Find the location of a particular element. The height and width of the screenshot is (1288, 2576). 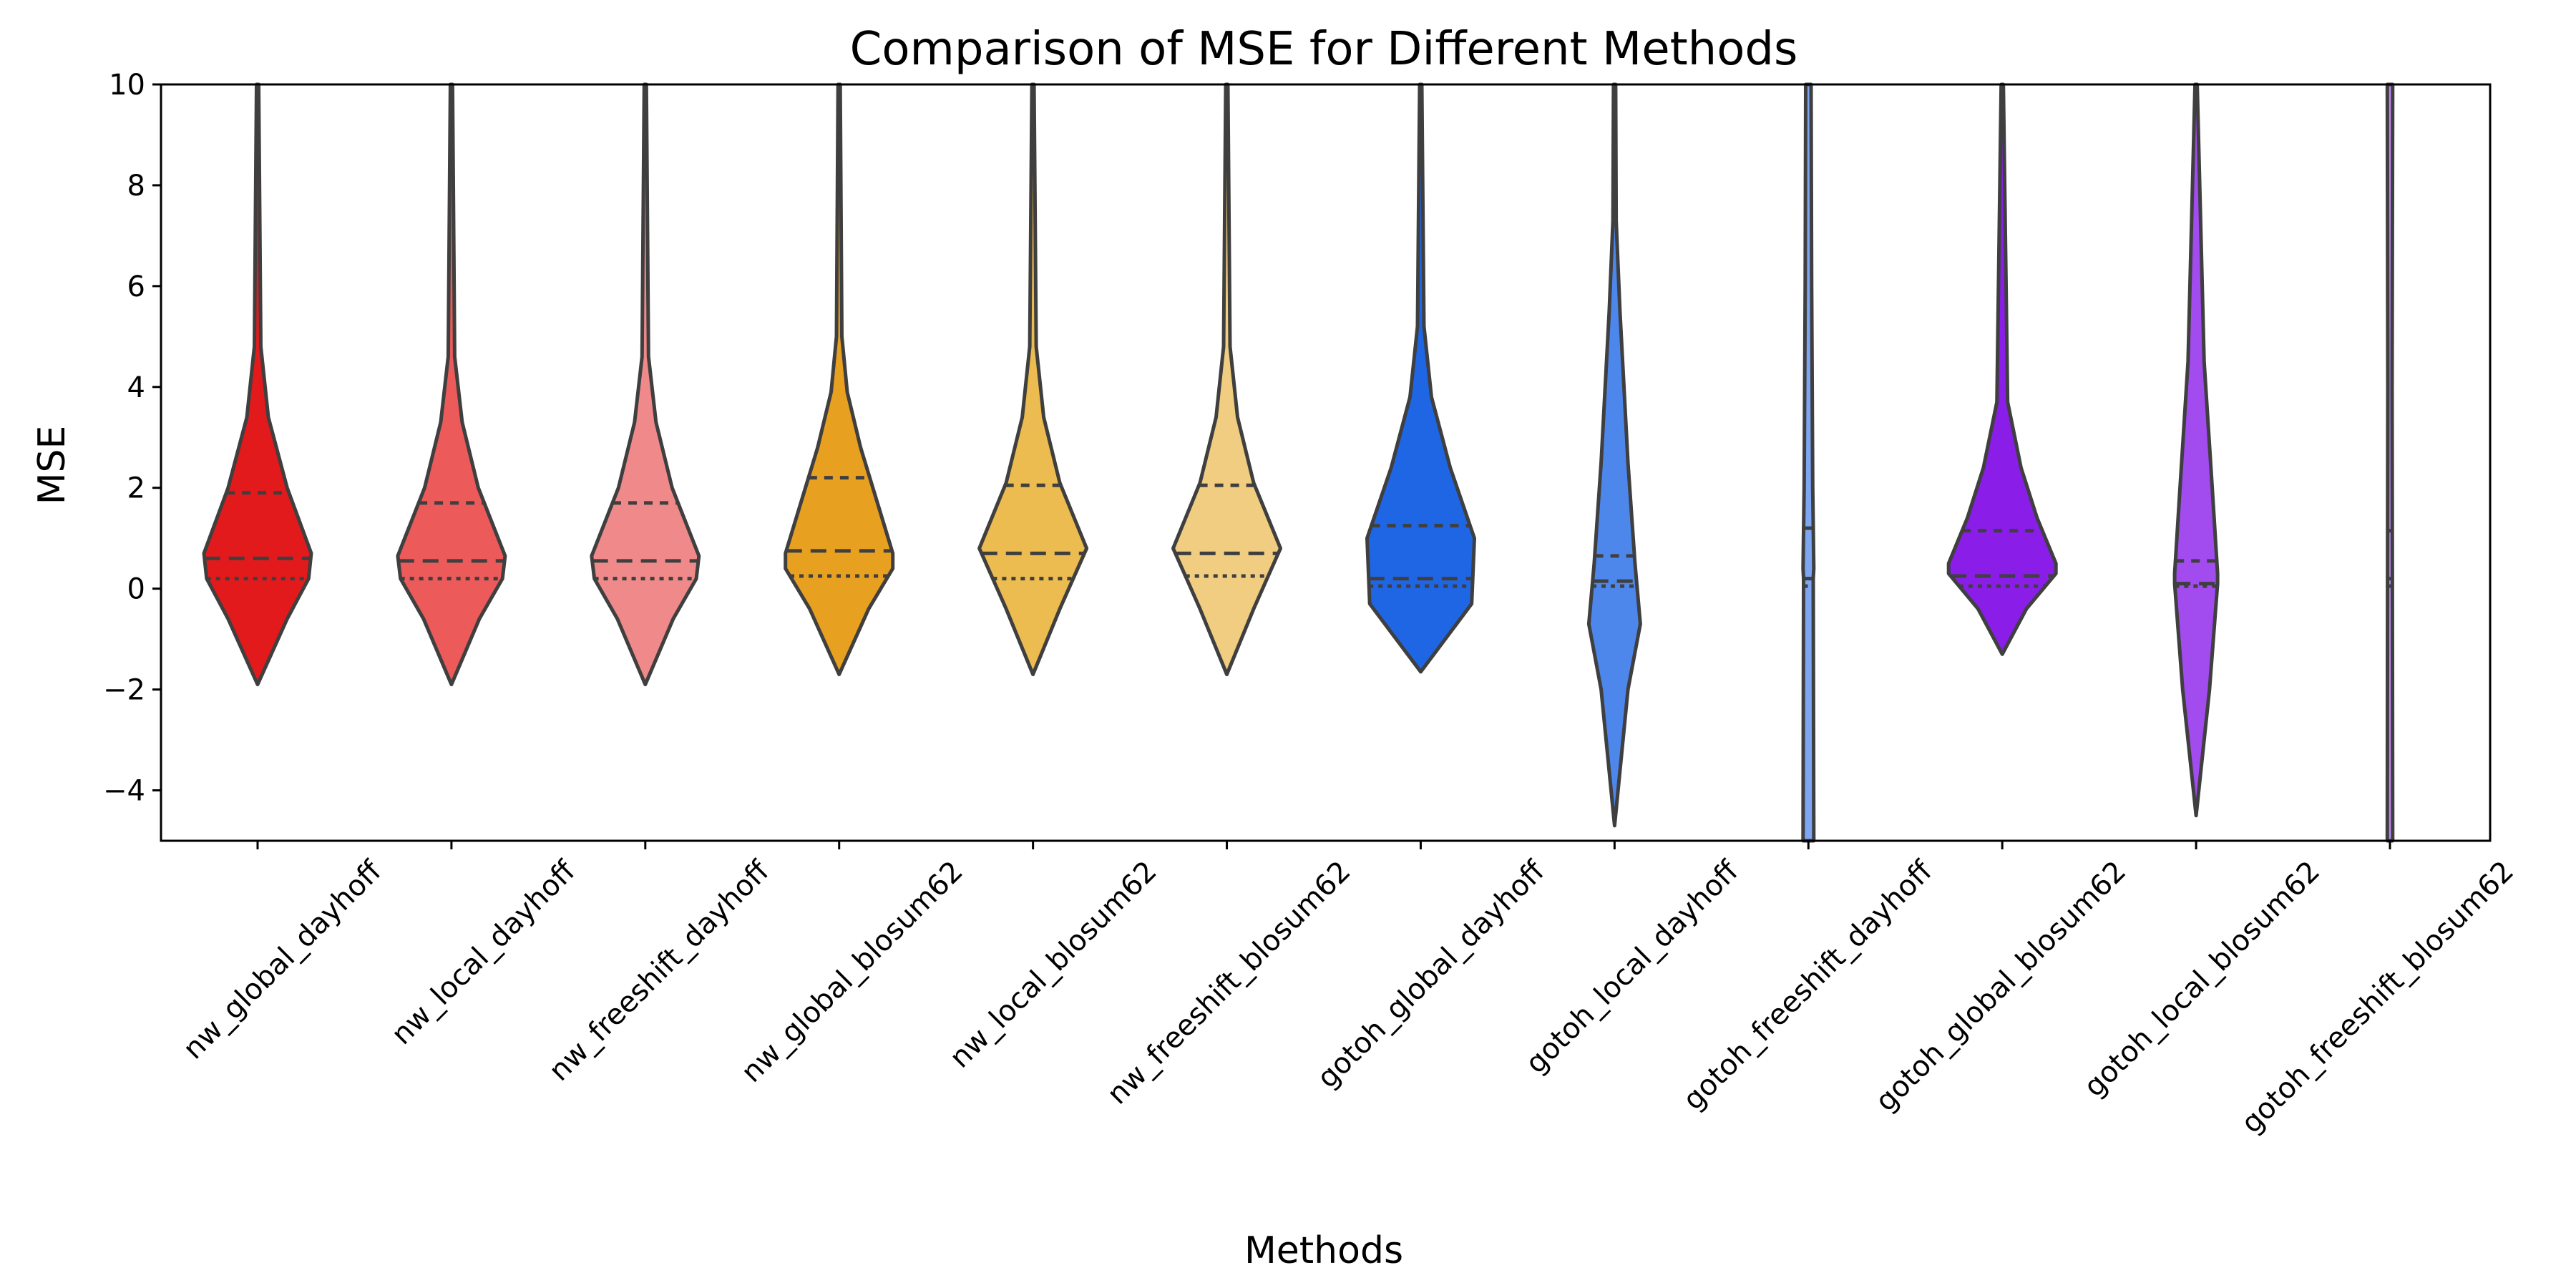

x-tick-label: nw_local_blosum62 is located at coordinates (1053, 965).